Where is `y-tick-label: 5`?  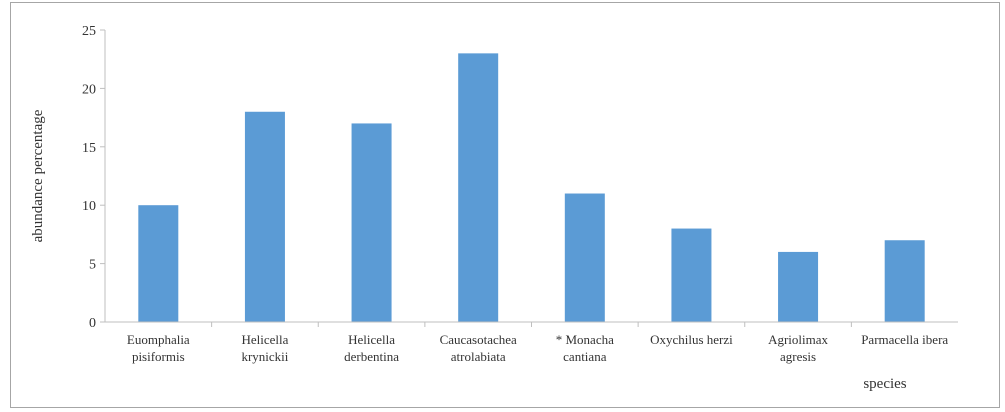
y-tick-label: 5 is located at coordinates (92, 265).